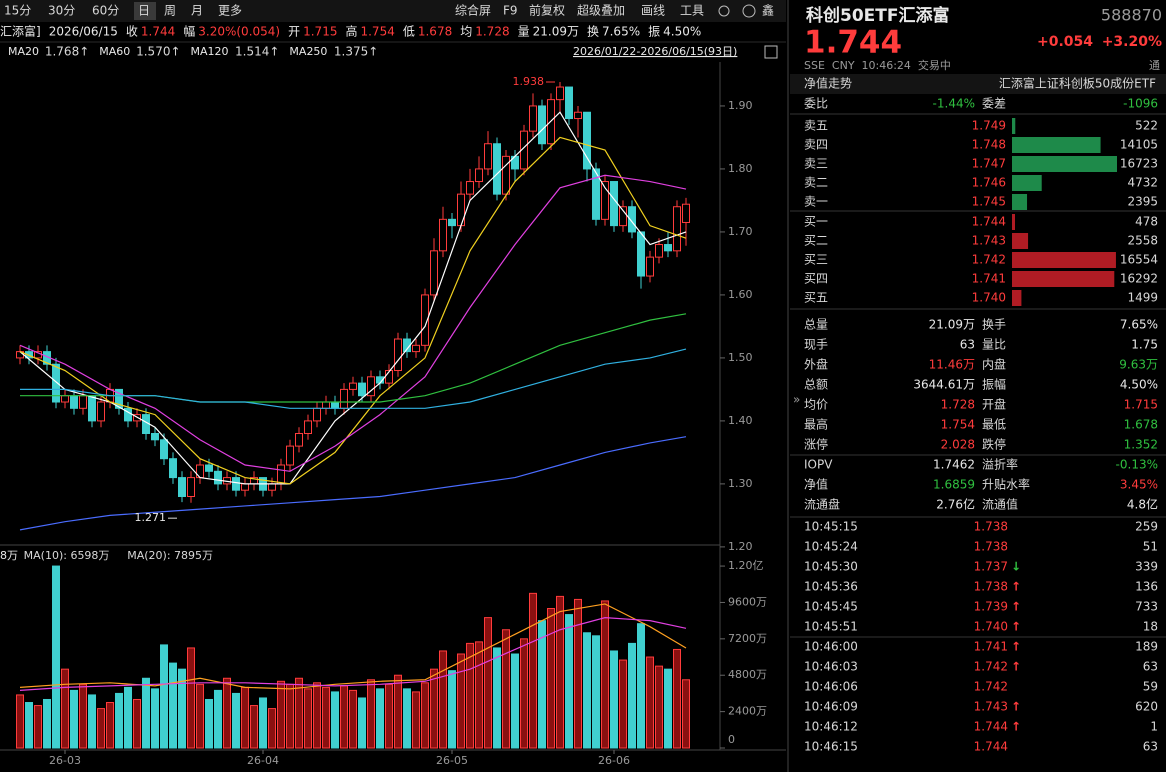  I want to click on volume-ma-line, so click(353, 654).